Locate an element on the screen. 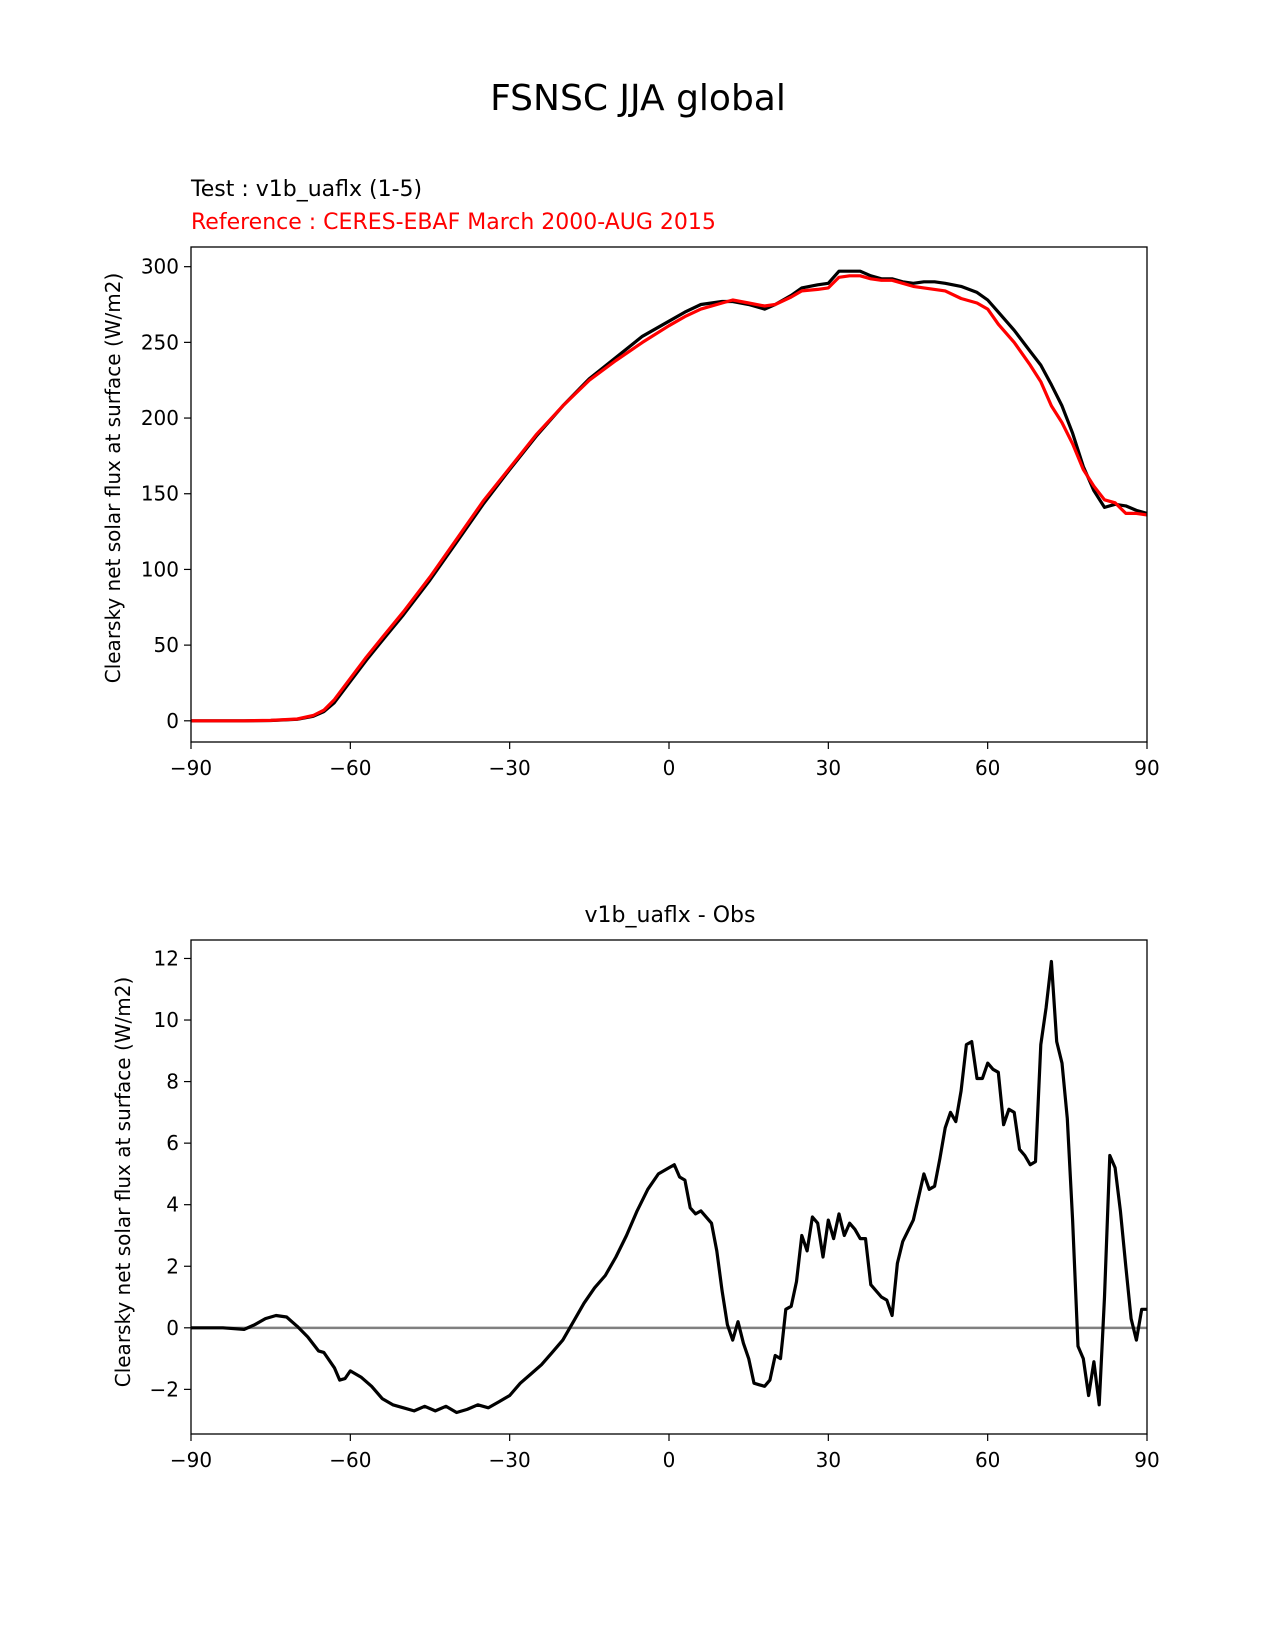 The image size is (1275, 1650). top-x-tick-label: −30 is located at coordinates (510, 768).